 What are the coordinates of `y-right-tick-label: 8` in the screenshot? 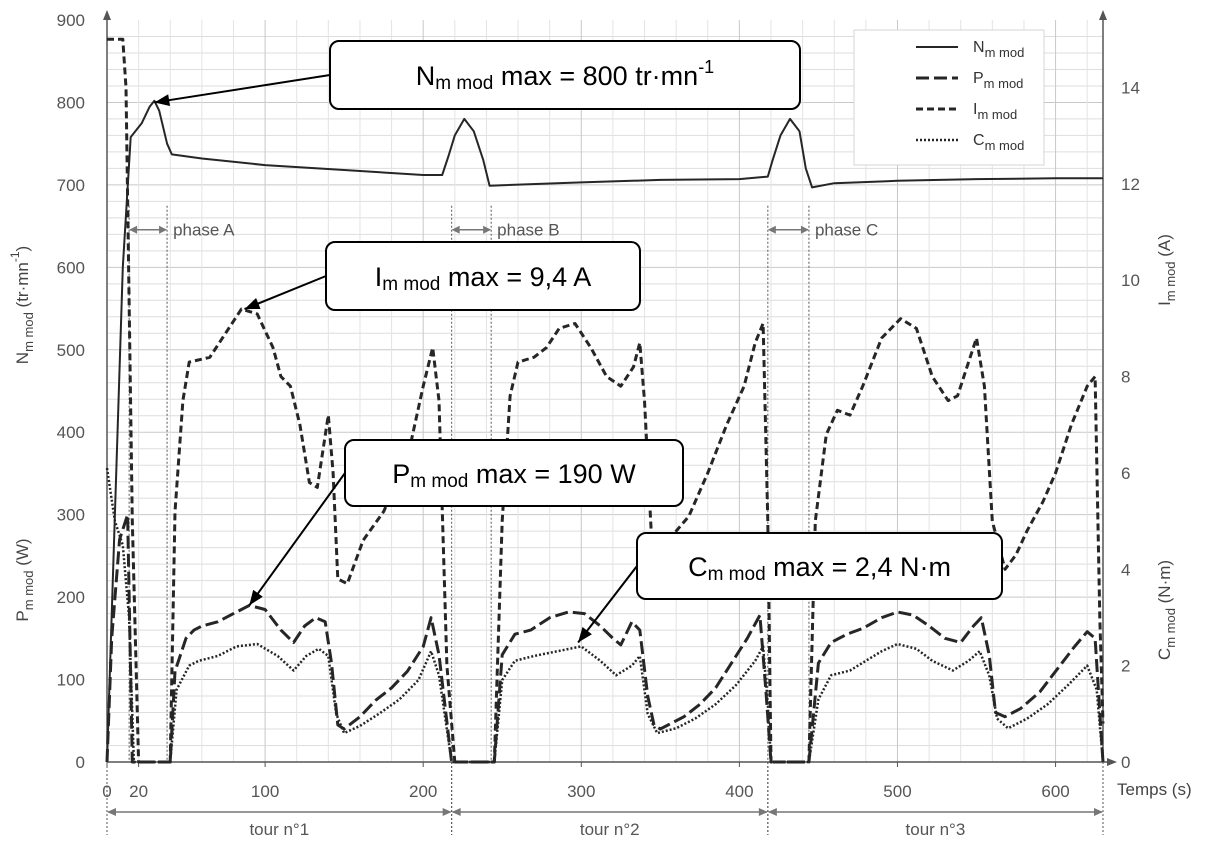 It's located at (1125, 377).